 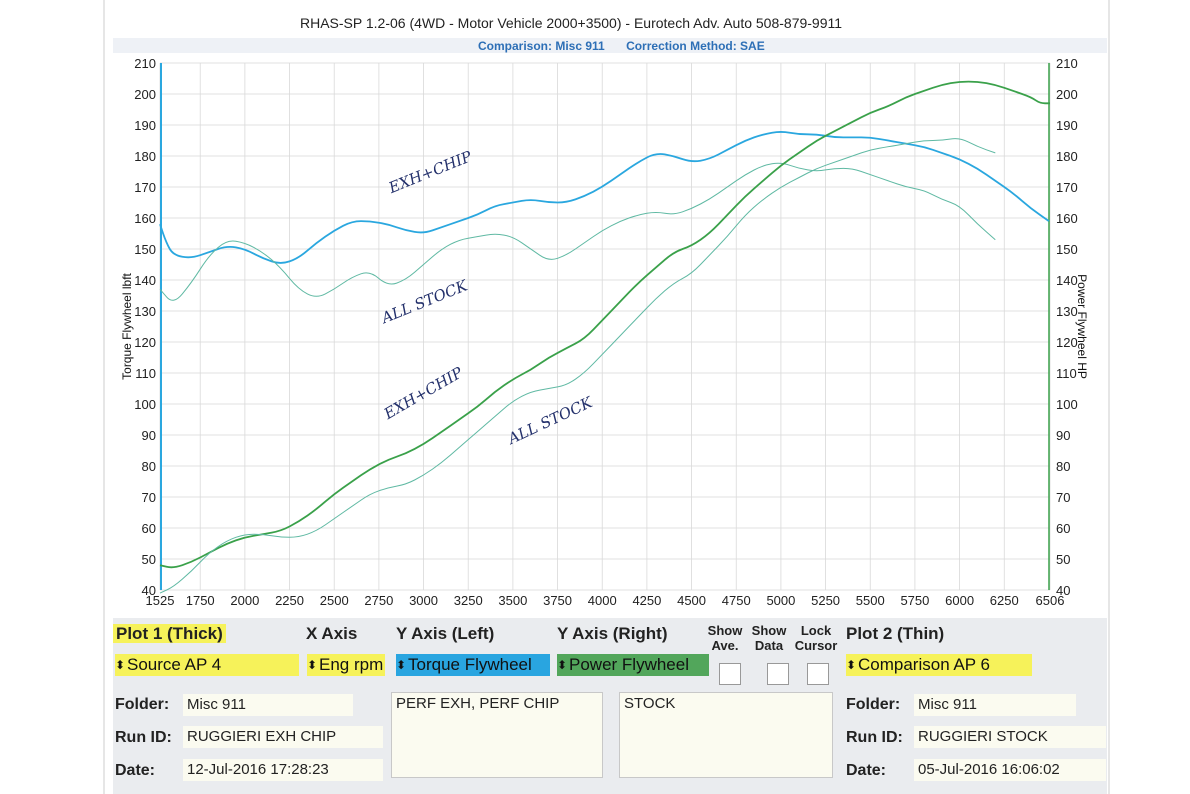 I want to click on x-tick-label: 5500, so click(x=870, y=600).